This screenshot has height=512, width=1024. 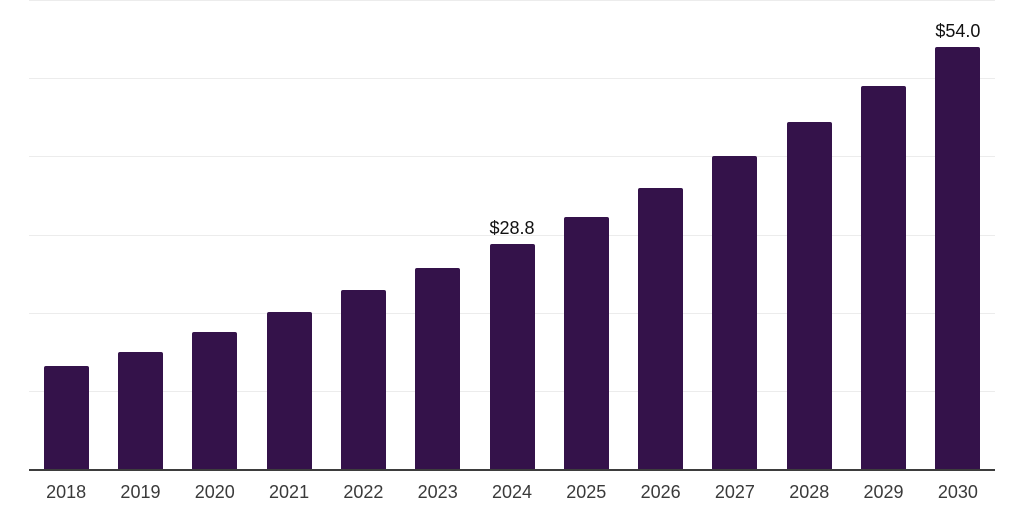 What do you see at coordinates (140, 410) in the screenshot?
I see `bar-2019` at bounding box center [140, 410].